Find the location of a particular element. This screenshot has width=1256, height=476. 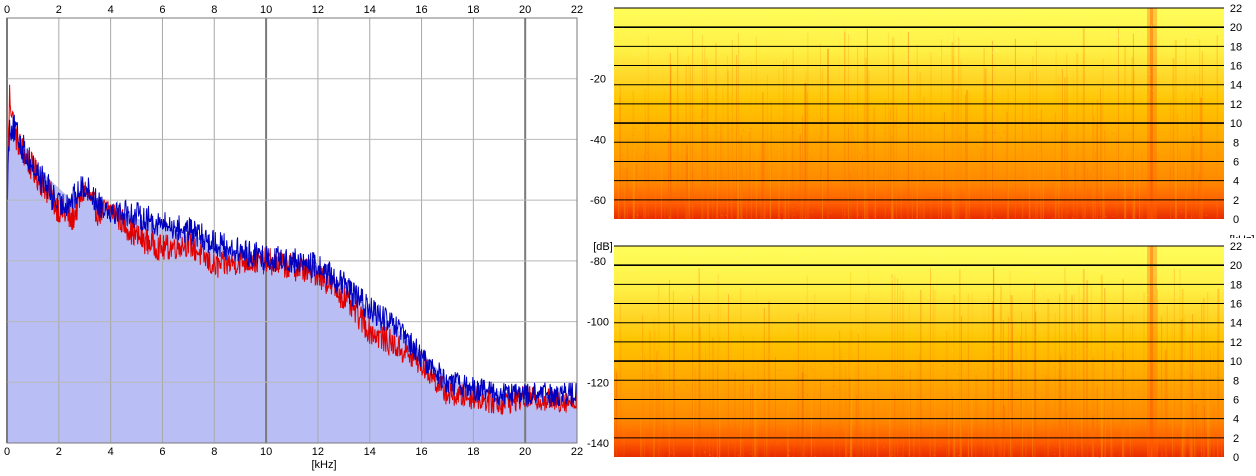

frequency-tick-label: 14 is located at coordinates (1236, 324).